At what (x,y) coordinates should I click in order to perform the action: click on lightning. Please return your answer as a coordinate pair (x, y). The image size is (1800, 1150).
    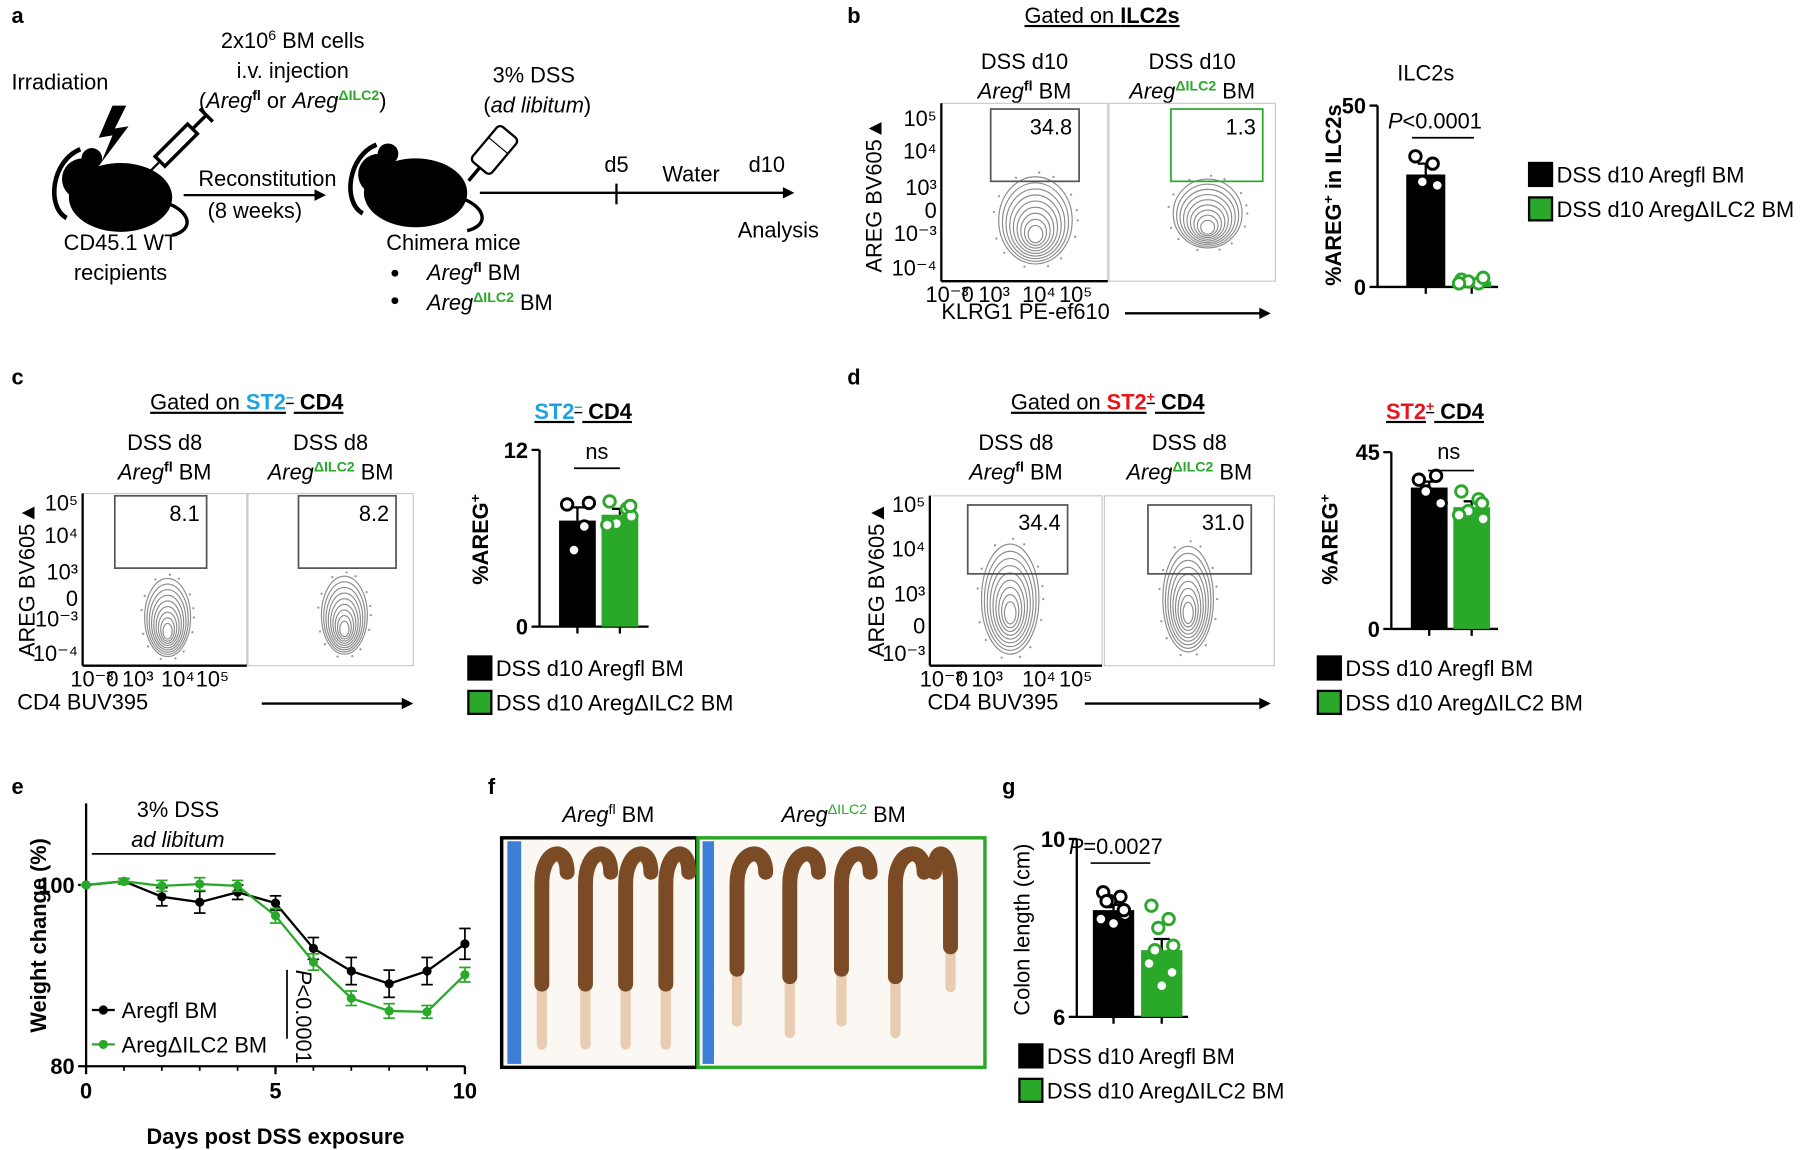
    Looking at the image, I should click on (113, 134).